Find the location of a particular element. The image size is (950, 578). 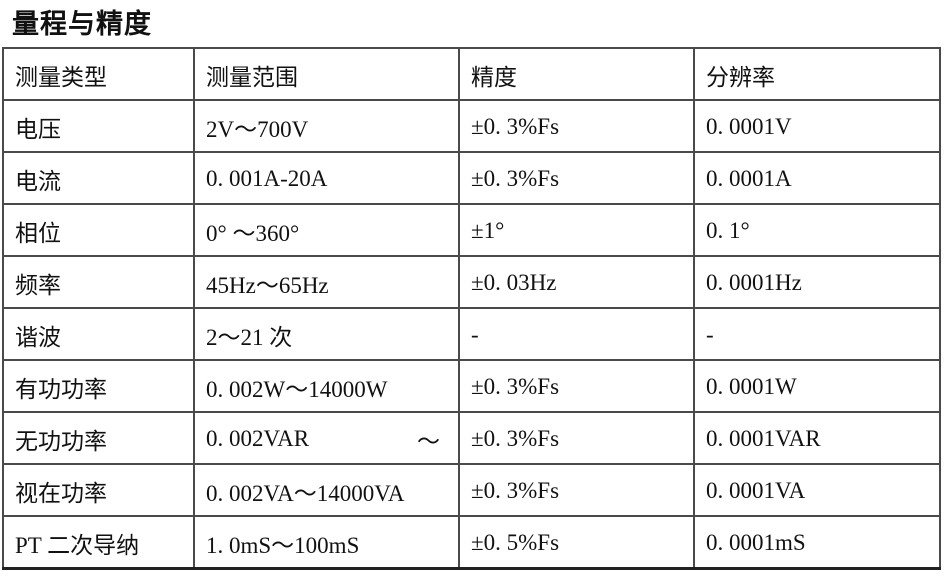

column-header: 分辨率 is located at coordinates (817, 74).